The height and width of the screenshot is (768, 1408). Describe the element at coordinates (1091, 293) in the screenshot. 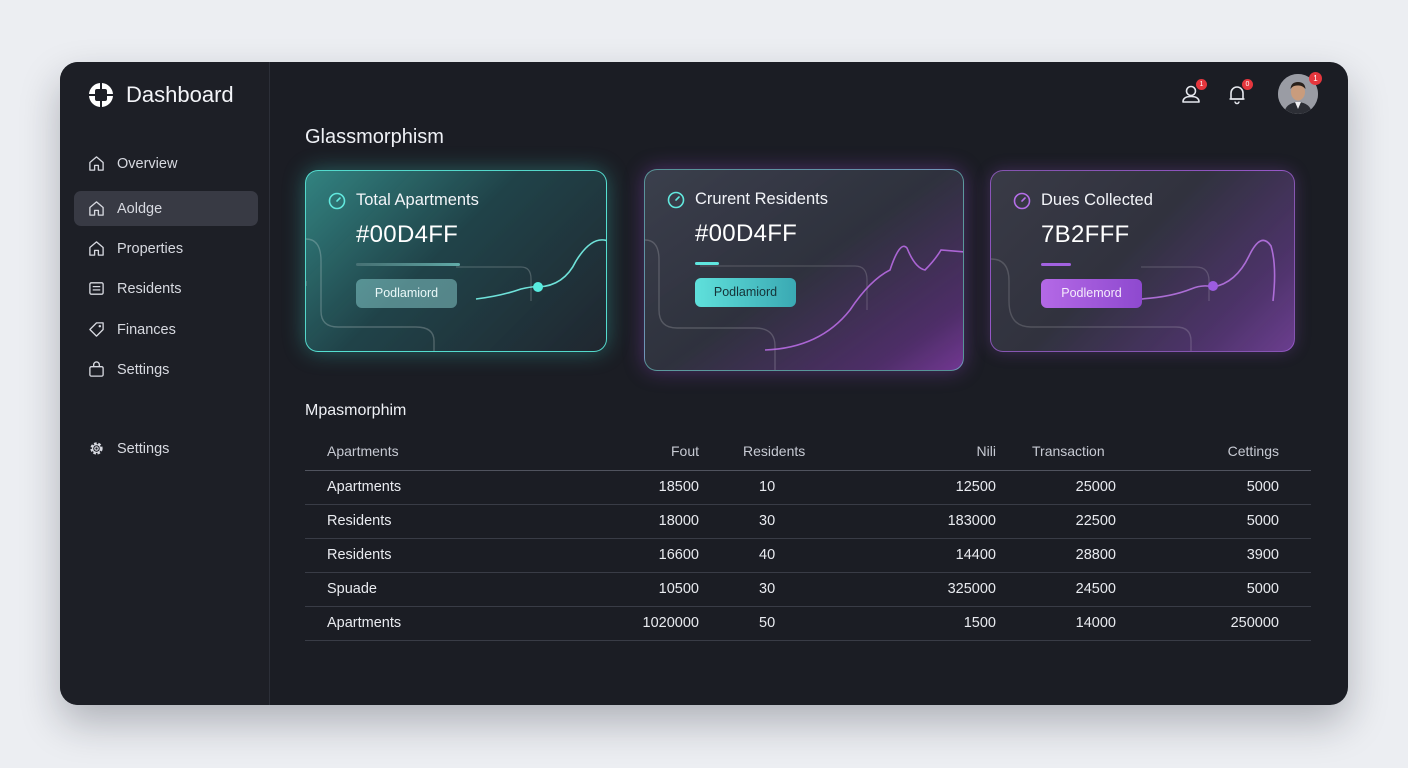

I see `card-action-button: Podlemord` at that location.